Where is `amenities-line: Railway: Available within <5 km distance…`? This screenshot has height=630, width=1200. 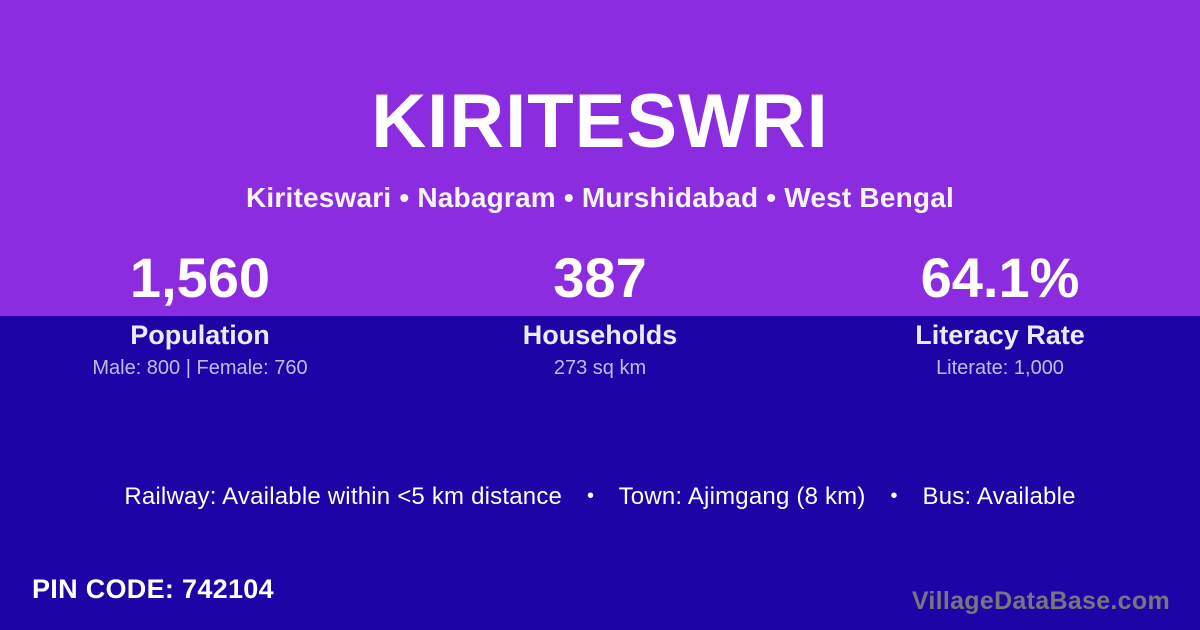
amenities-line: Railway: Available within <5 km distance… is located at coordinates (600, 497).